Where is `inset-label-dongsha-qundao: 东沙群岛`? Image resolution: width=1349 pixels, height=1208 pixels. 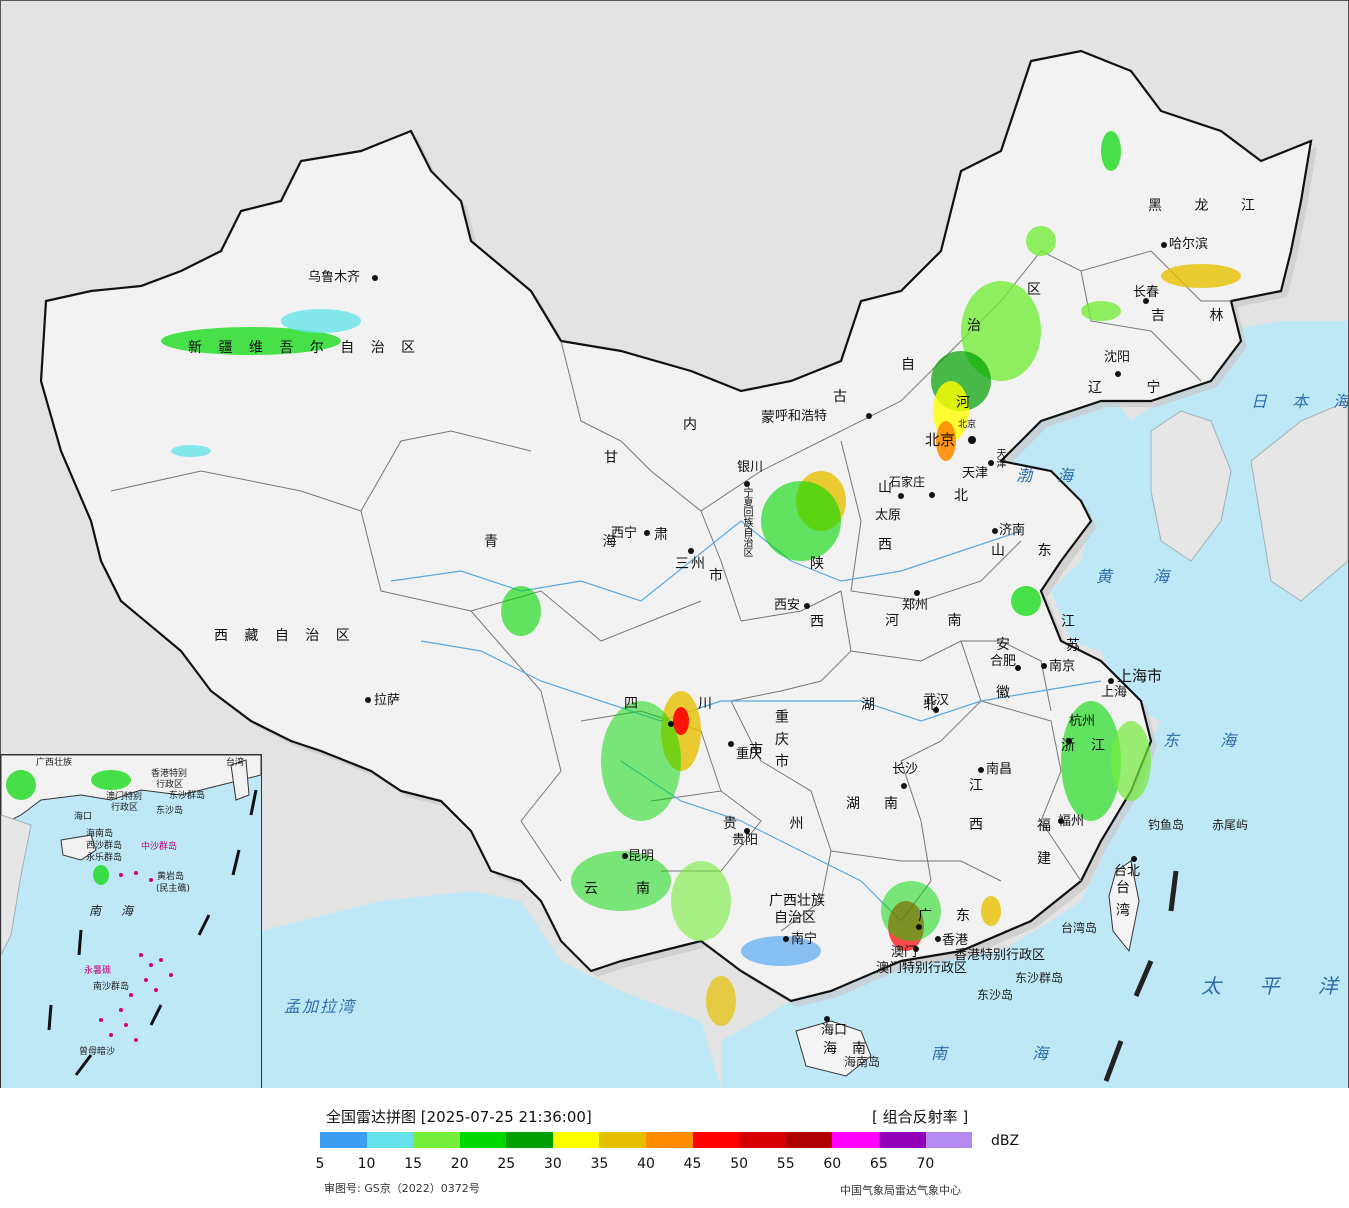
inset-label-dongsha-qundao: 东沙群岛 is located at coordinates (187, 796).